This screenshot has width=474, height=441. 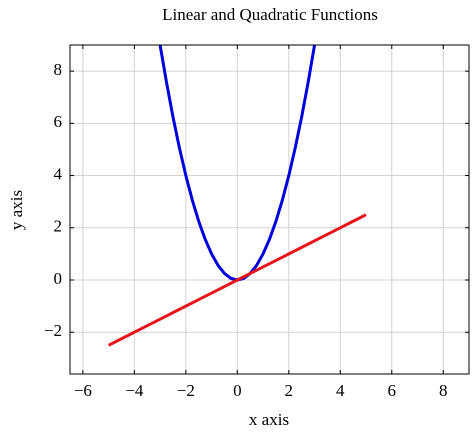 I want to click on x-tick-label: −6, so click(x=83, y=390).